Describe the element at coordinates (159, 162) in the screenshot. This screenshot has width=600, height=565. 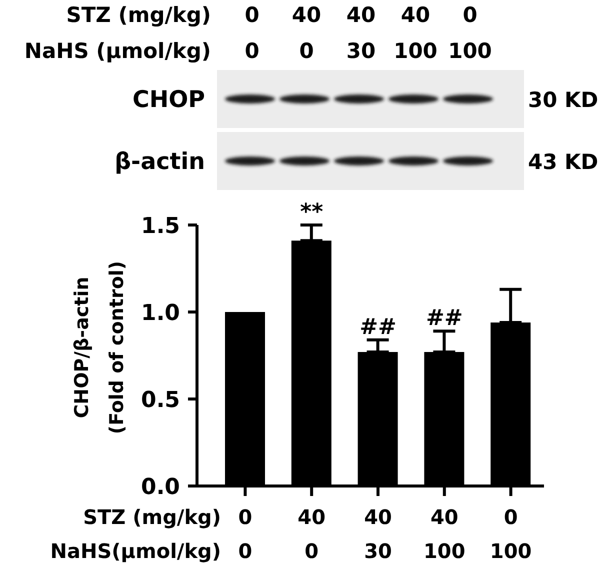
I see `category-label: β-actin` at that location.